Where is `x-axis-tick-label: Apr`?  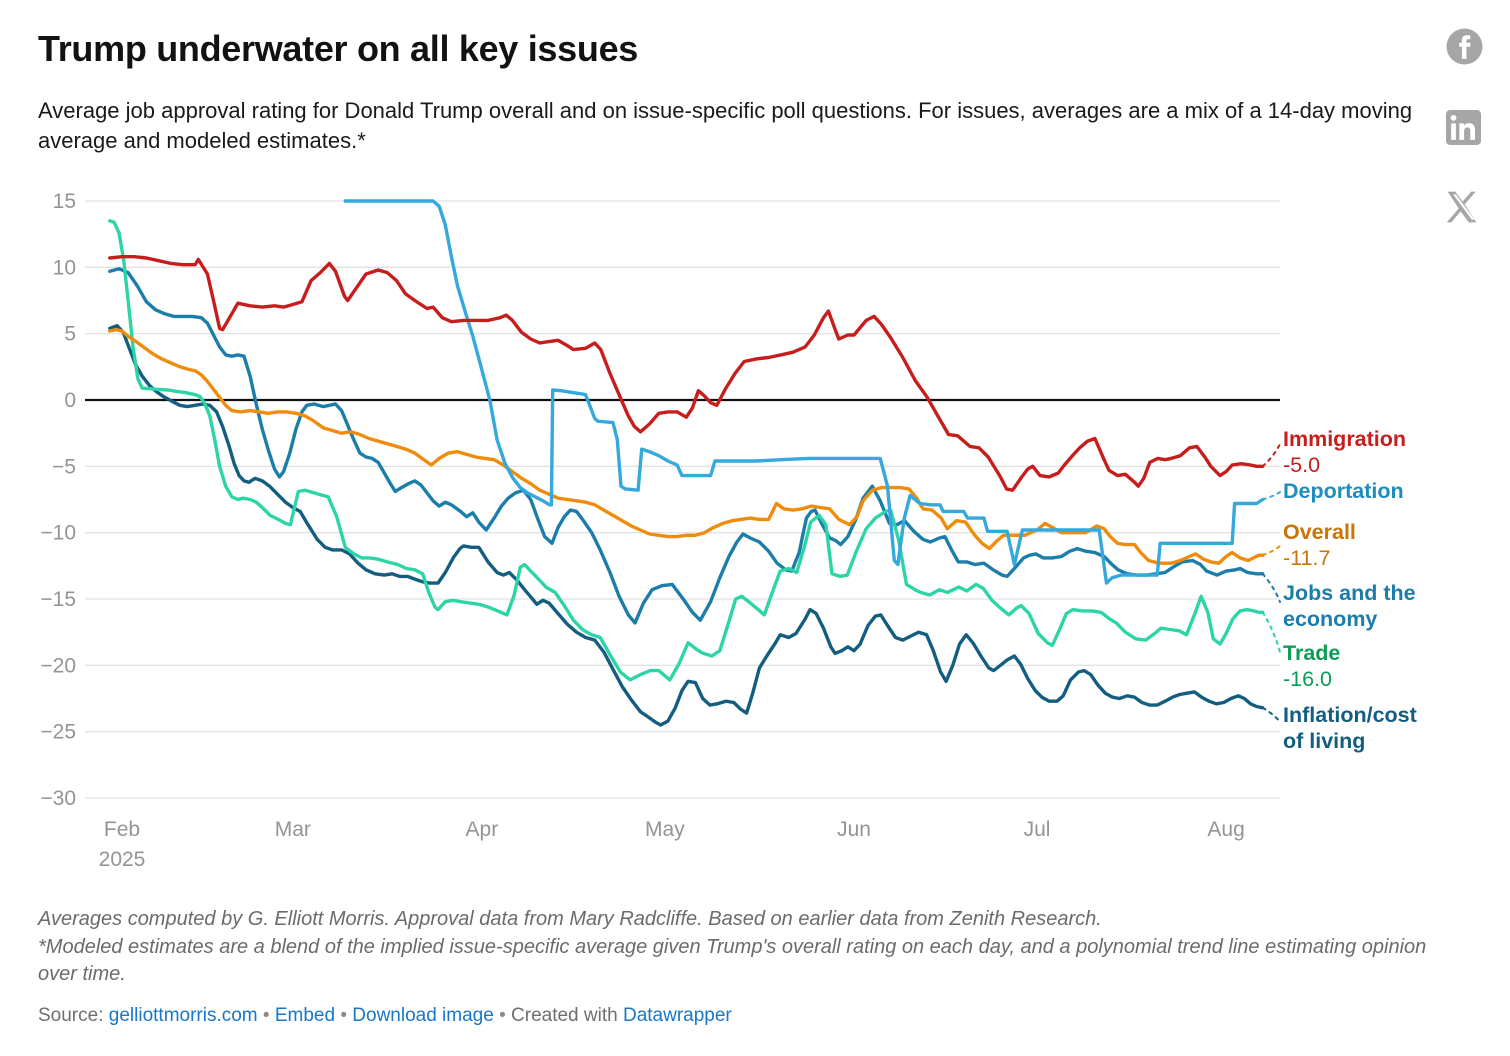 x-axis-tick-label: Apr is located at coordinates (482, 829).